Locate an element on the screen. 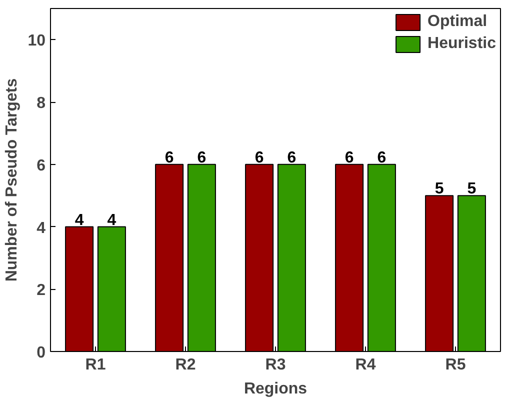 Image resolution: width=506 pixels, height=400 pixels. y-tick-label: 6 is located at coordinates (41, 165).